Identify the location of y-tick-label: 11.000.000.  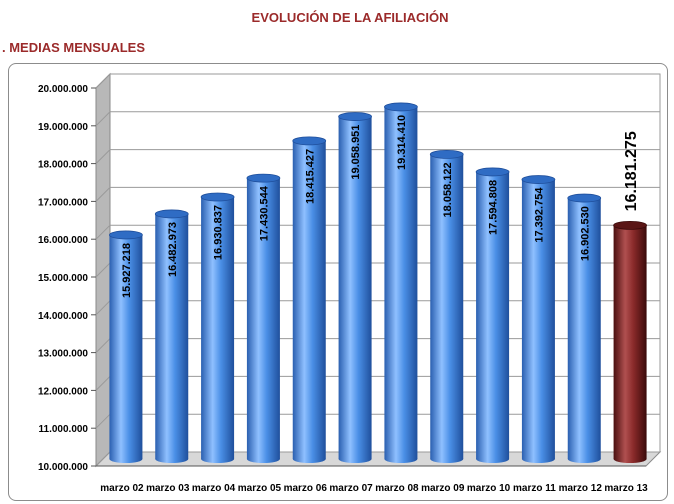
(64, 429).